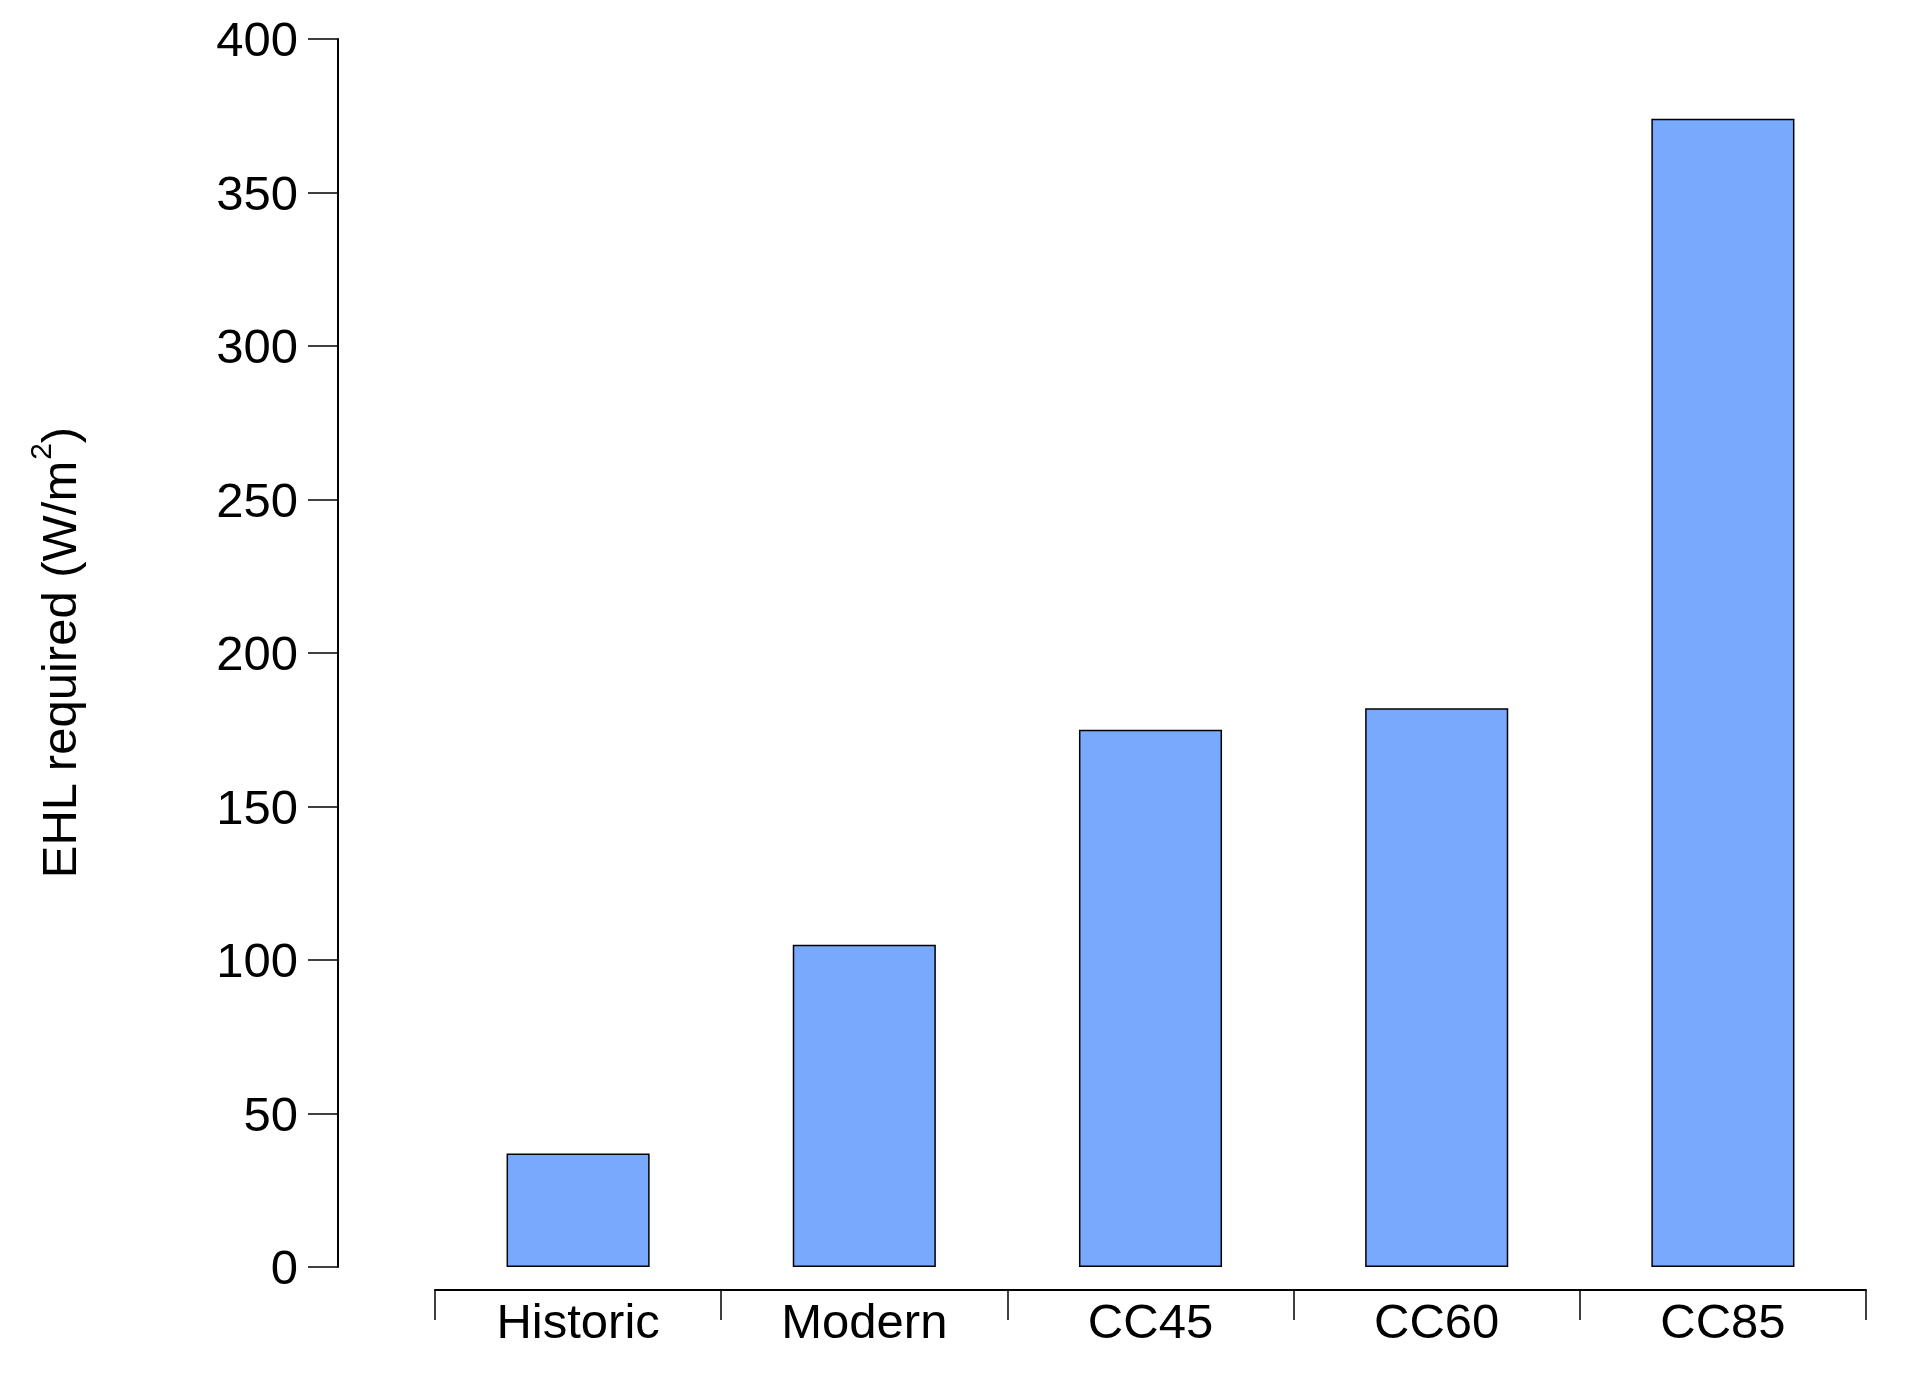  I want to click on y-tick-label: 350, so click(257, 192).